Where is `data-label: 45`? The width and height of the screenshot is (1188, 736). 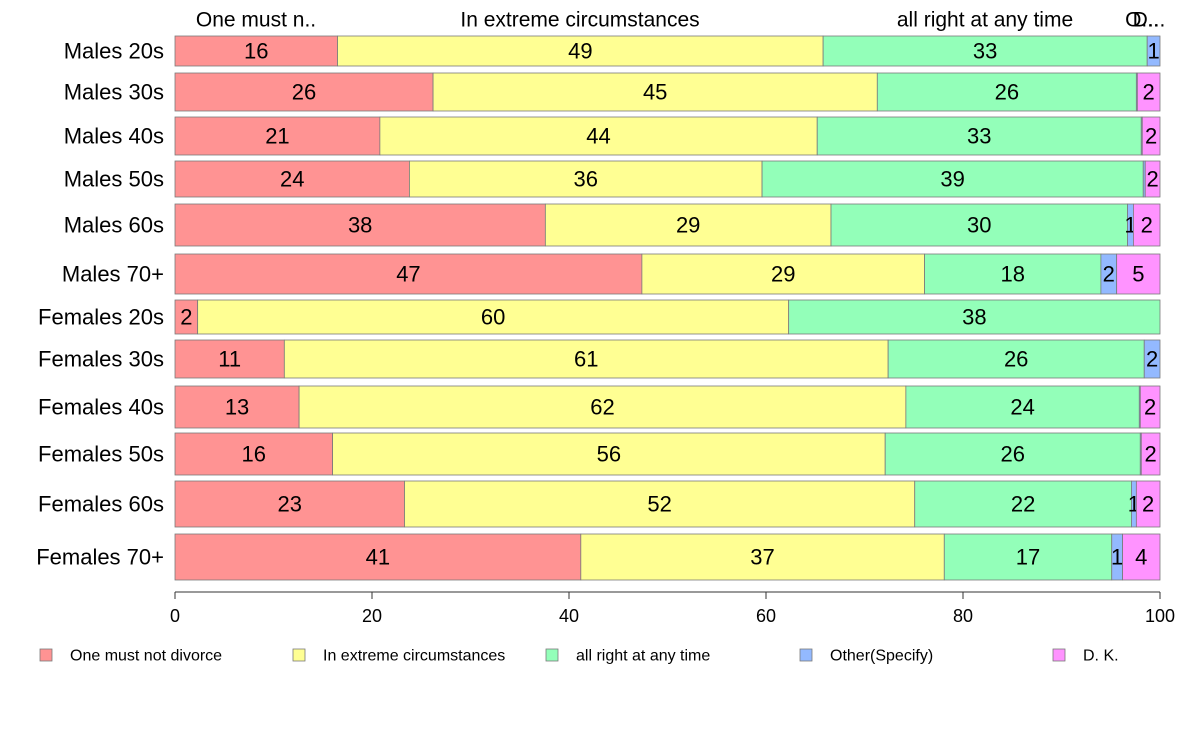 data-label: 45 is located at coordinates (655, 92).